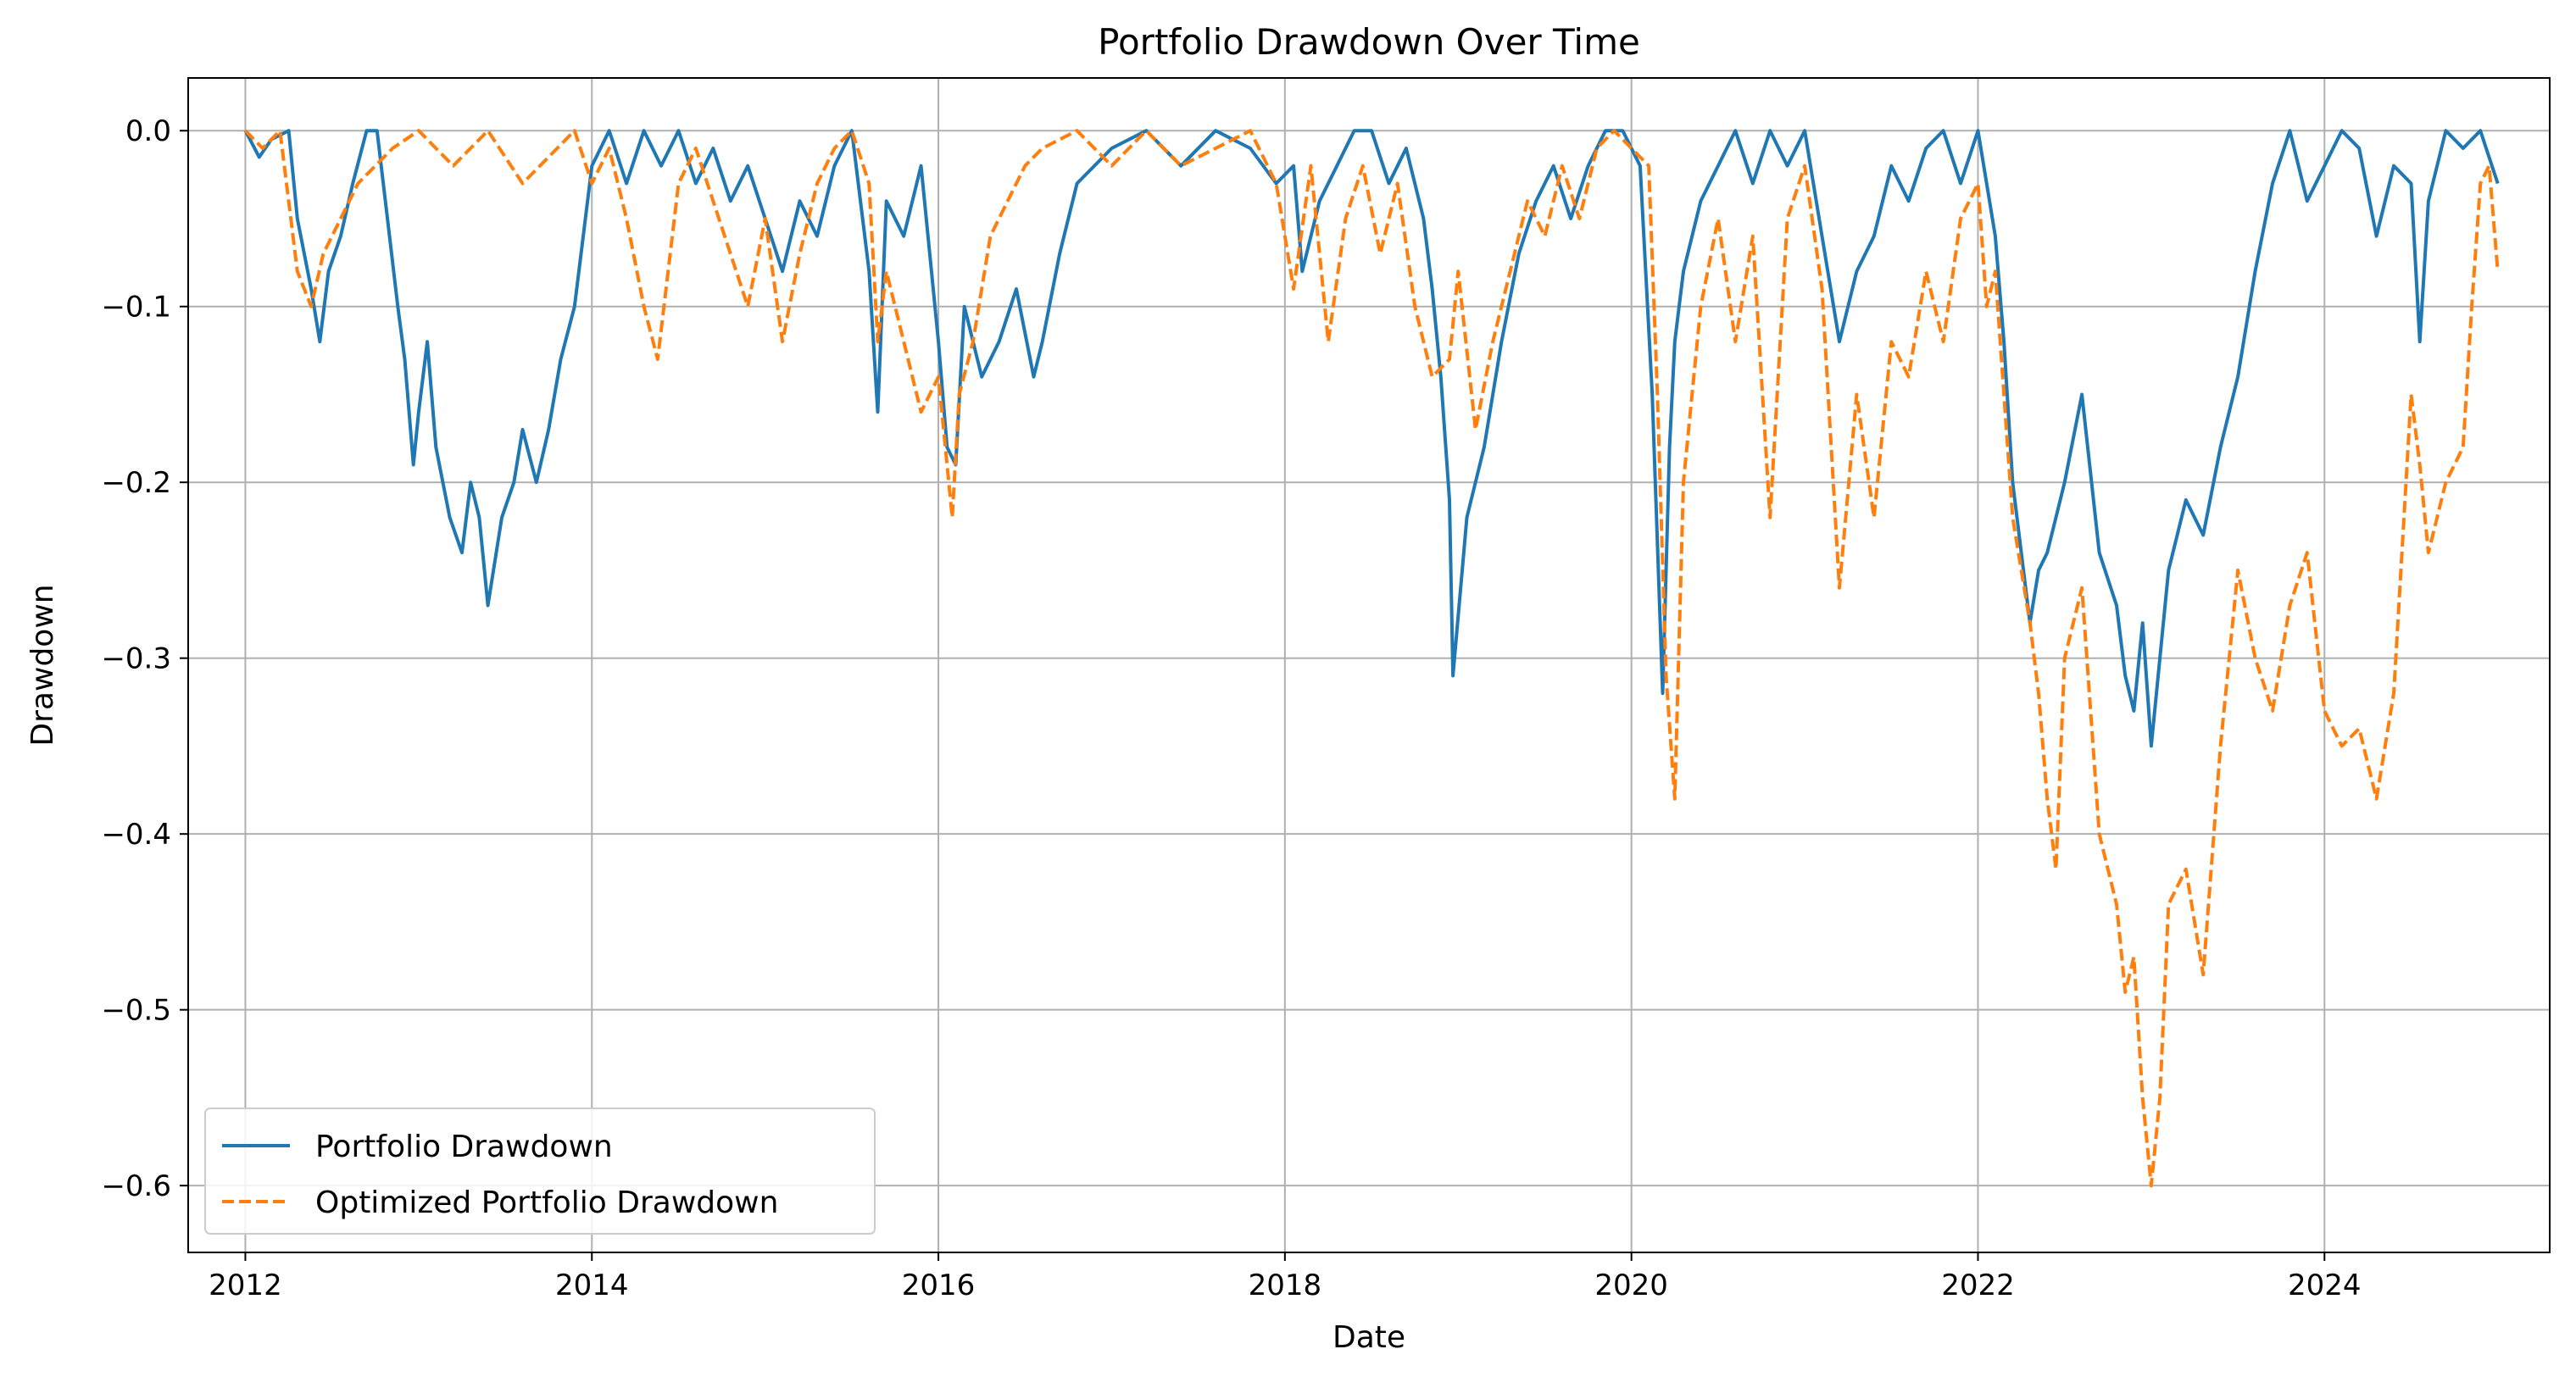 The height and width of the screenshot is (1388, 2576). What do you see at coordinates (1369, 42) in the screenshot?
I see `chart-title: Portfolio Drawdown Over Time` at bounding box center [1369, 42].